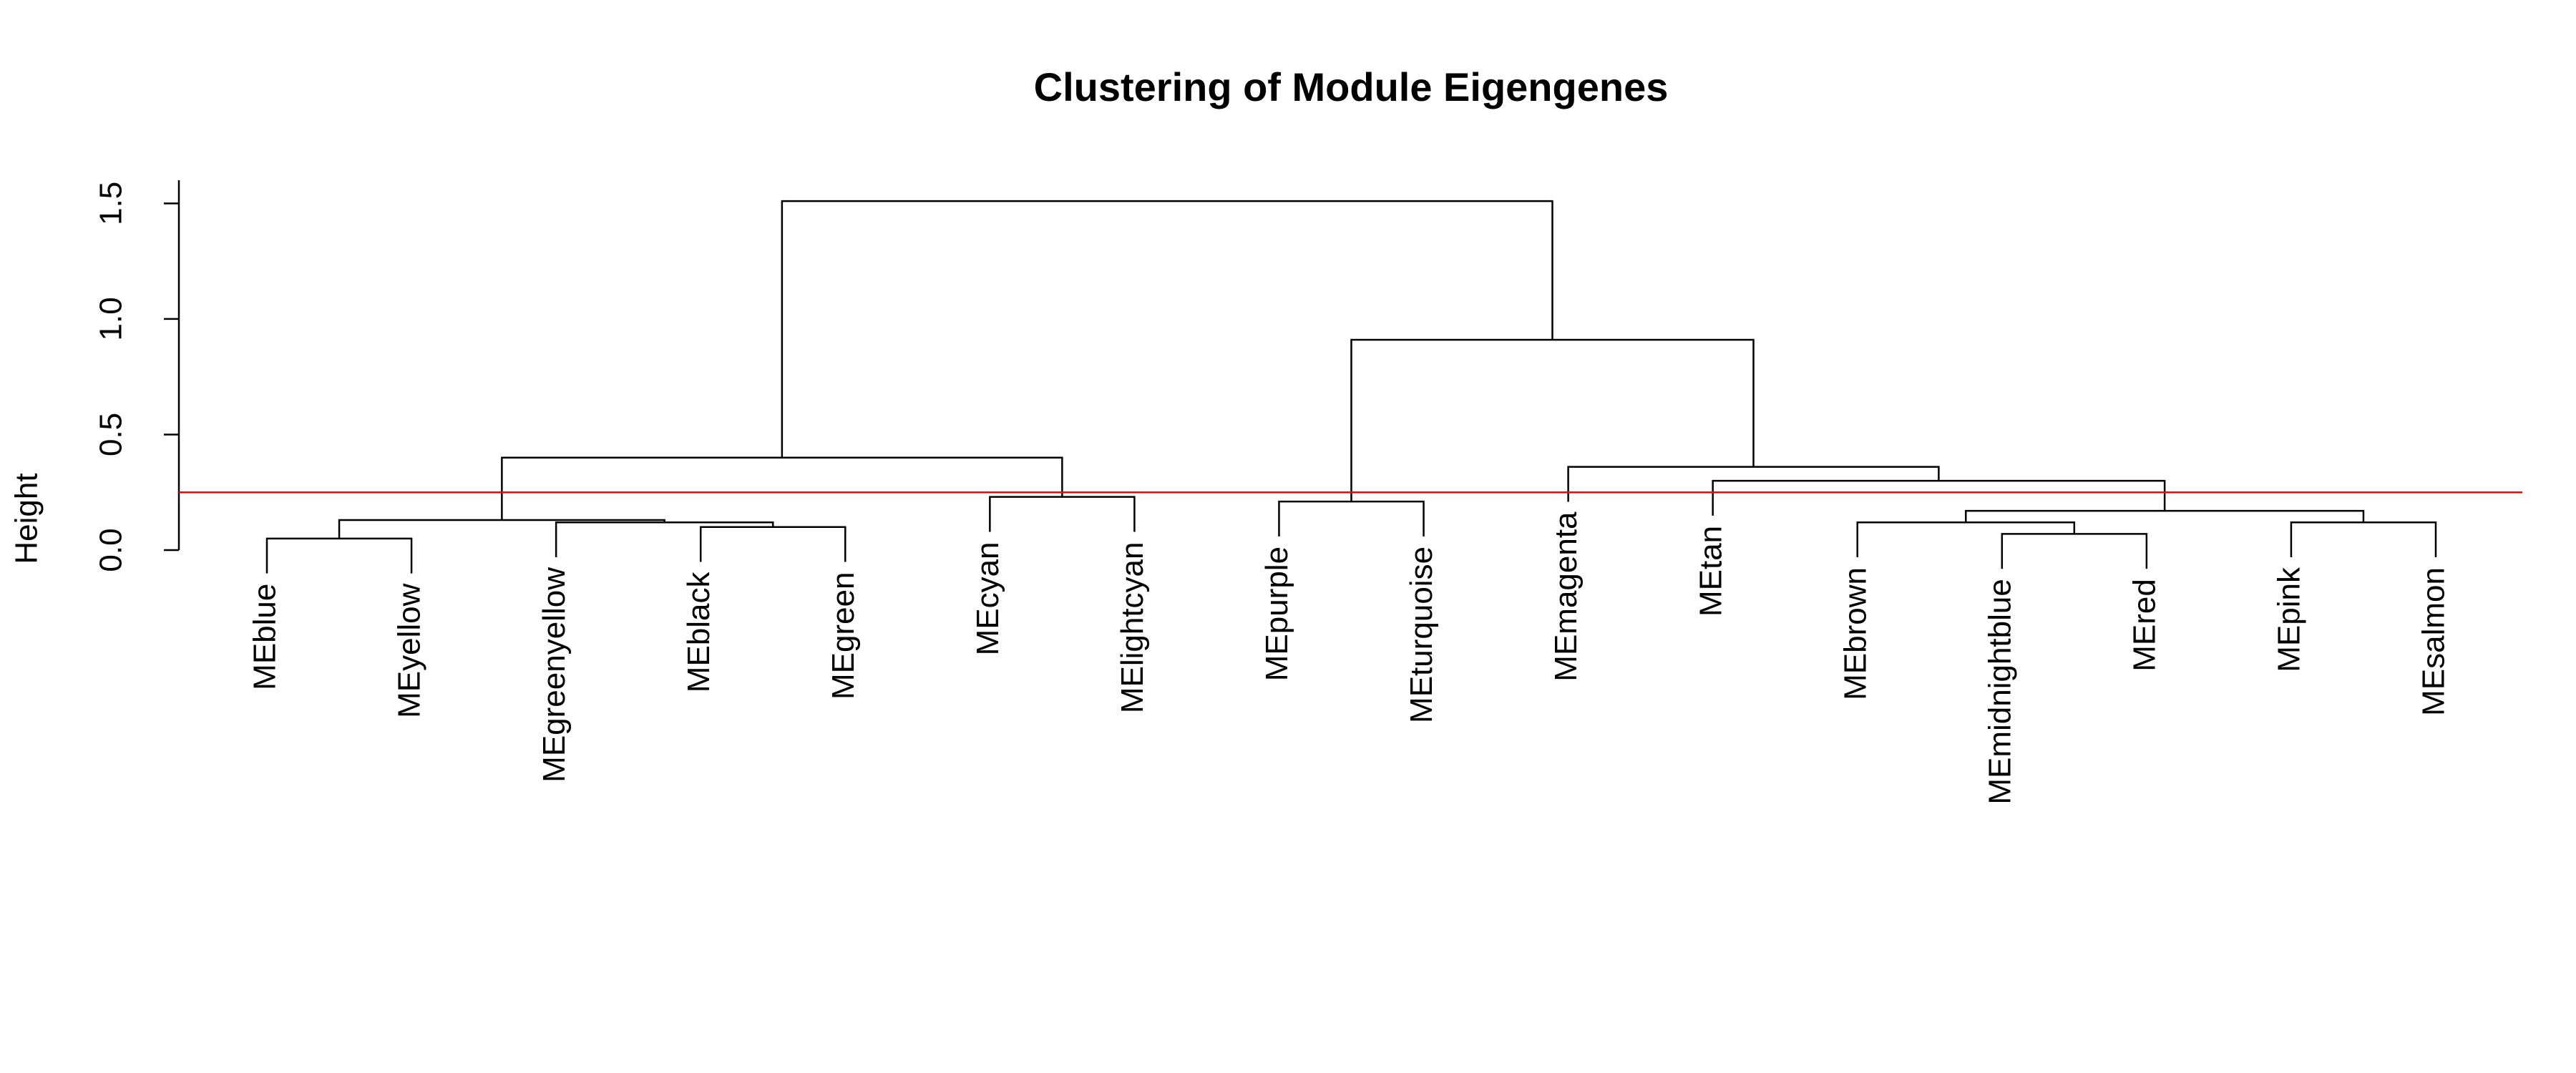  I want to click on leaf-label: MEturquoise, so click(1421, 635).